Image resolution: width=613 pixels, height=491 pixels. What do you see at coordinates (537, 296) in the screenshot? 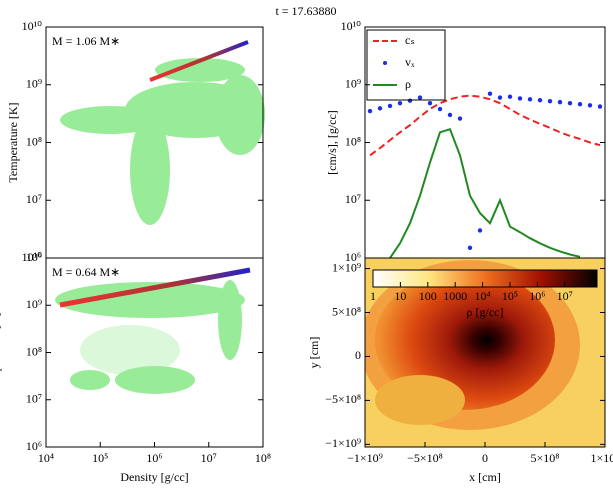
I see `colorbar-tick-label: 10⁶` at bounding box center [537, 296].